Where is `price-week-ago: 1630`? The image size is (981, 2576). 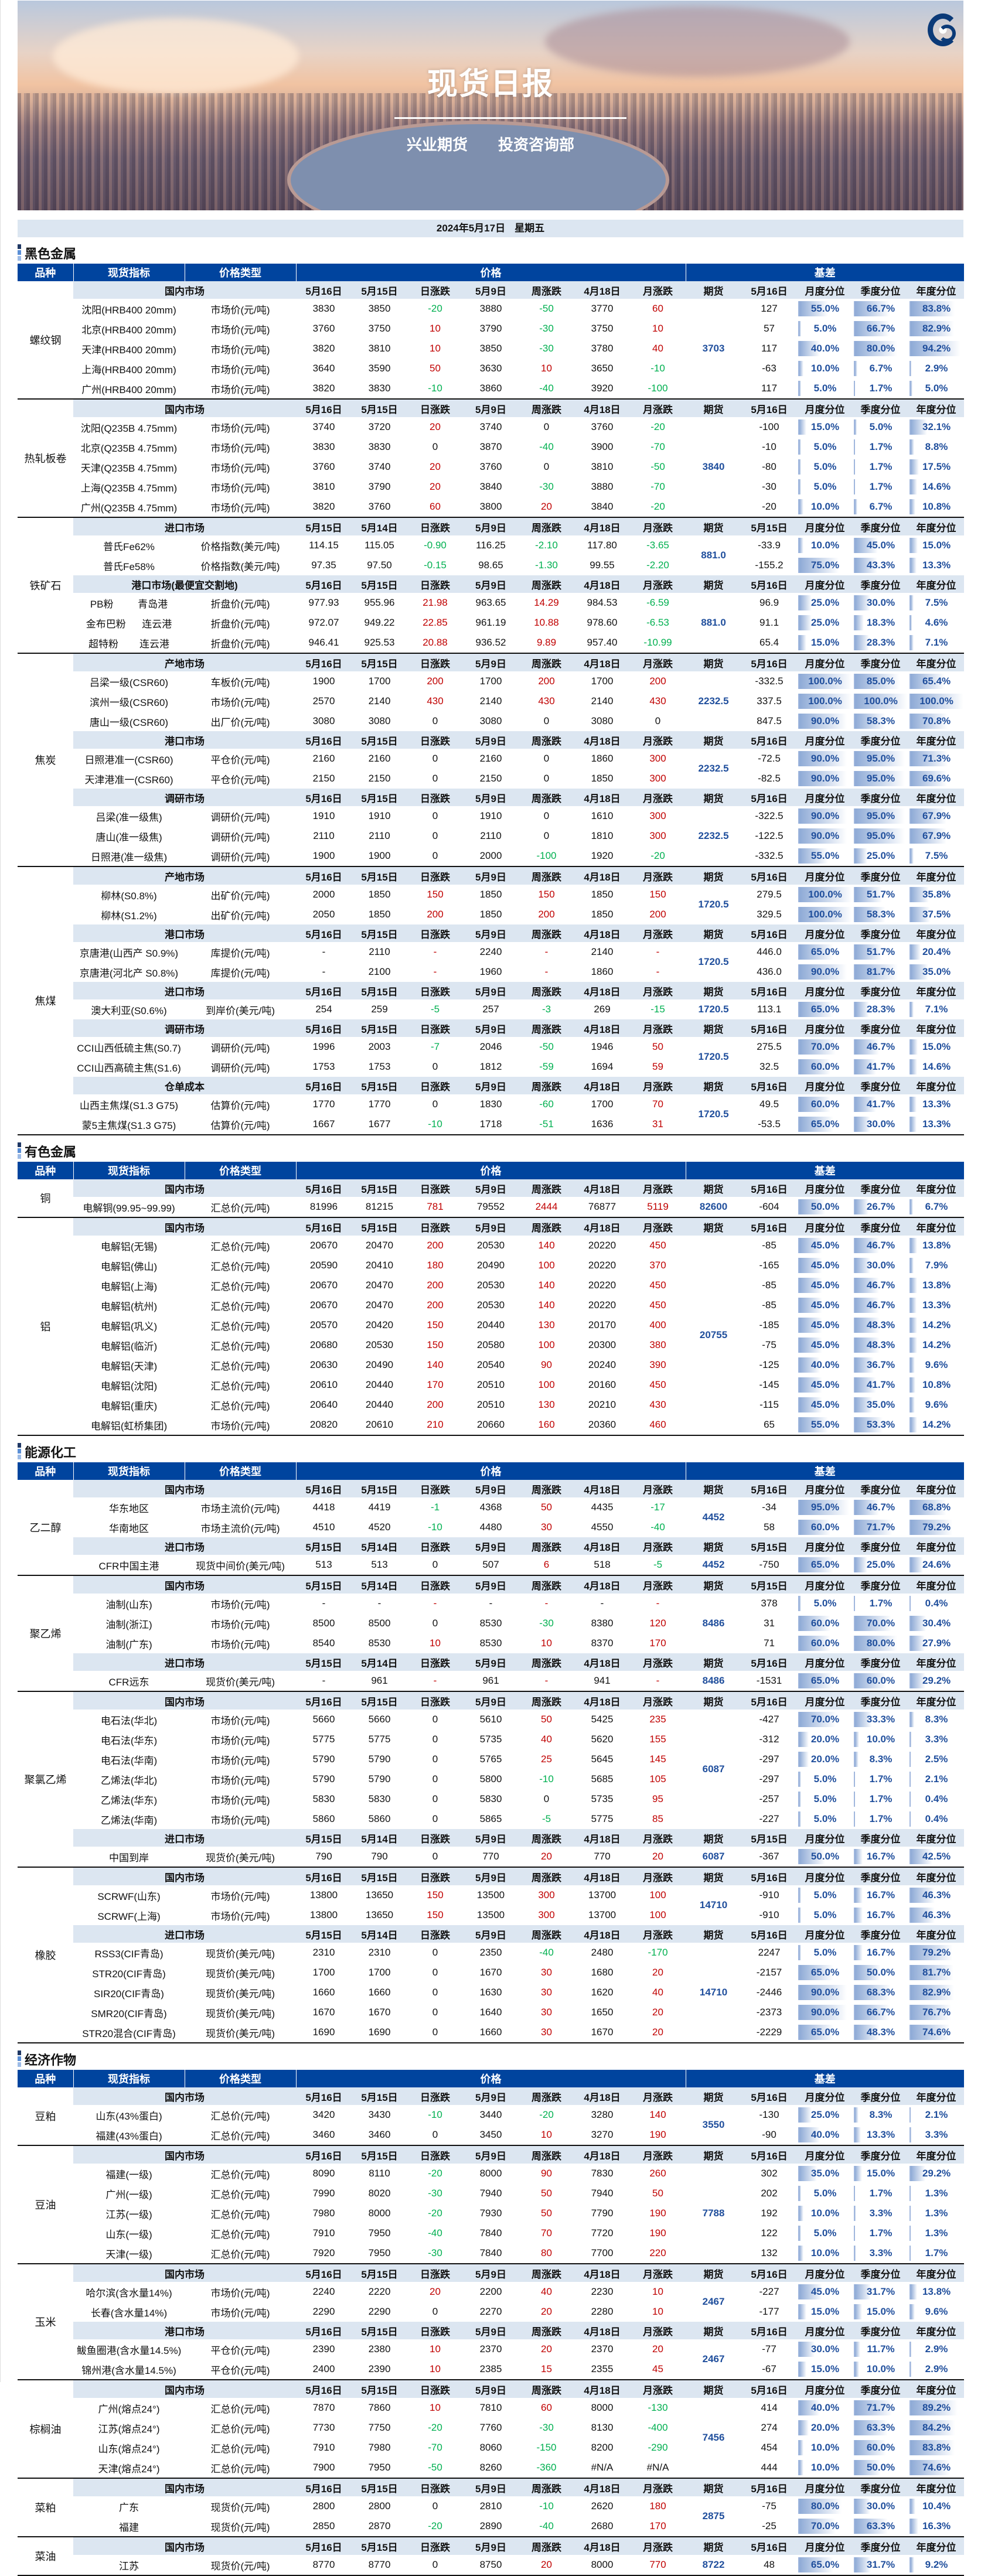
price-week-ago: 1630 is located at coordinates (491, 1992).